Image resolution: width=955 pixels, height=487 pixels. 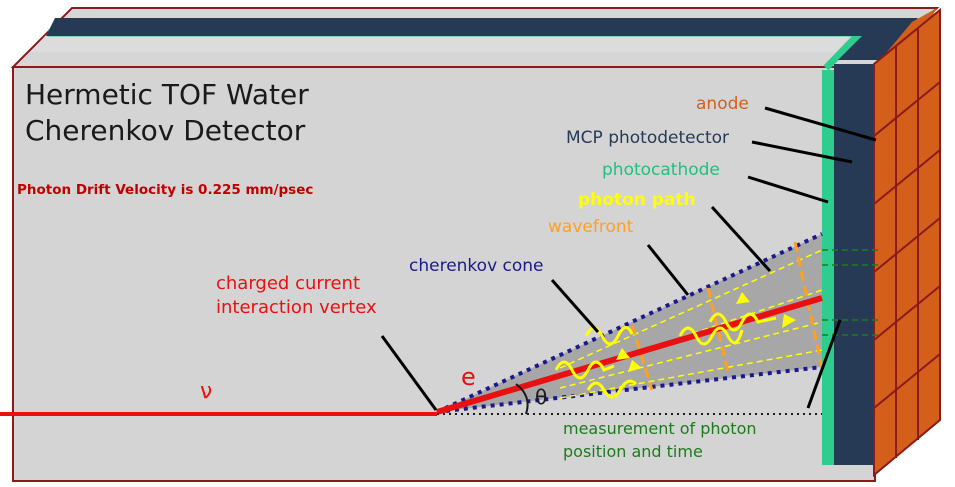 What do you see at coordinates (907, 242) in the screenshot?
I see `anode-wall` at bounding box center [907, 242].